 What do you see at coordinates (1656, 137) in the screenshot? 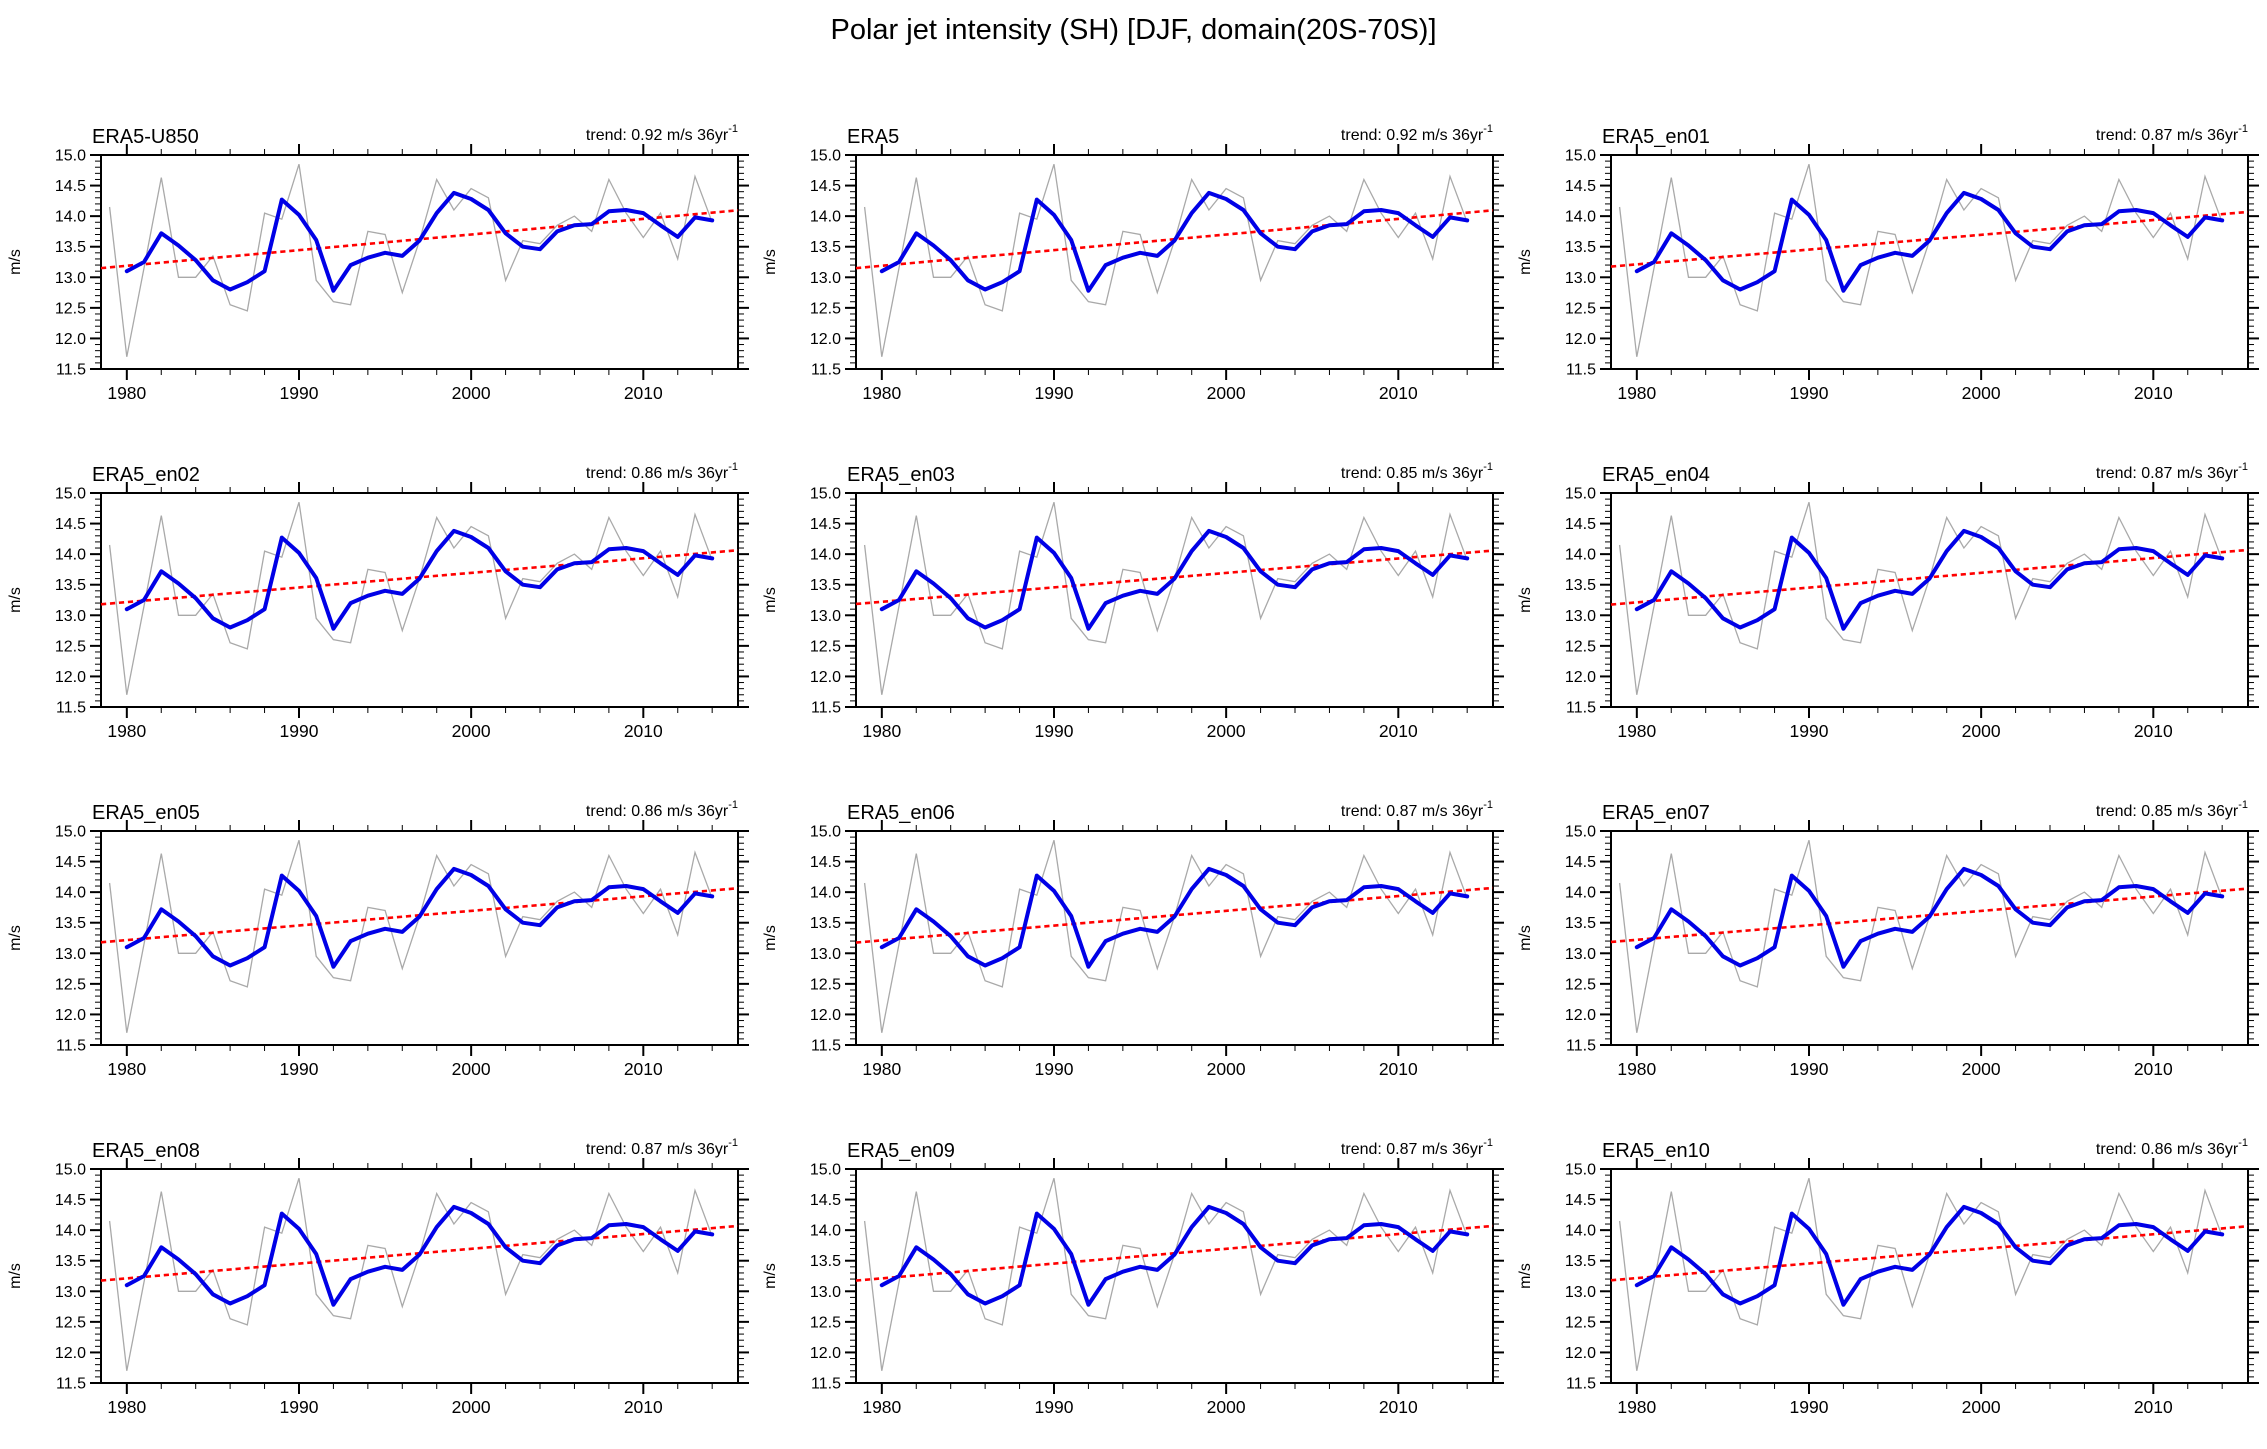
I see `panel-title: ERA5_en01` at bounding box center [1656, 137].